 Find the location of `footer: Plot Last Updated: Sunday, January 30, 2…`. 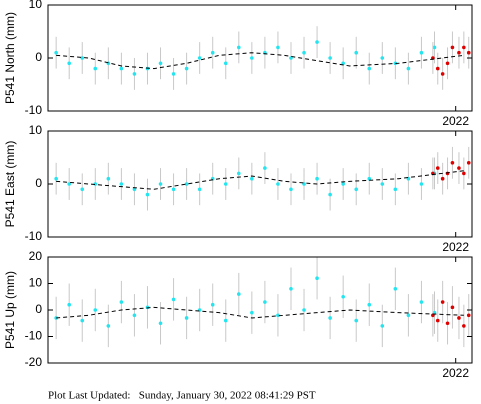

footer: Plot Last Updated: Sunday, January 30, 2… is located at coordinates (182, 396).